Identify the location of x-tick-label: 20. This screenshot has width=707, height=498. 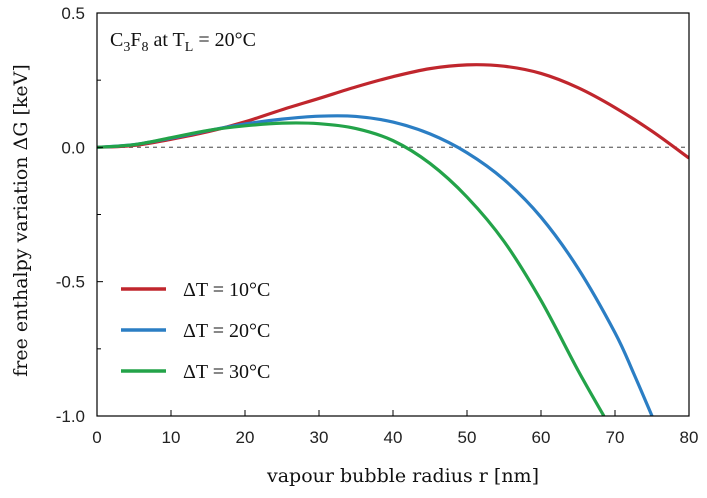
(245, 437).